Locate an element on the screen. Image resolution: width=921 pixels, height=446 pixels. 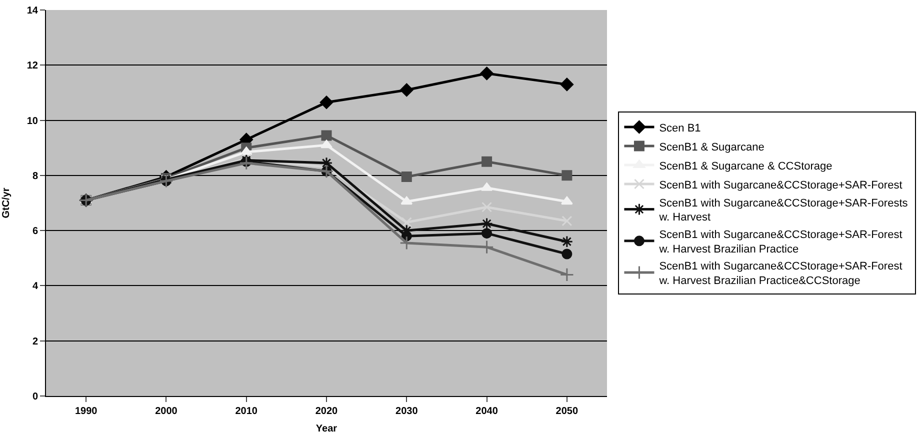
x-tick-label: 2050 is located at coordinates (567, 411).